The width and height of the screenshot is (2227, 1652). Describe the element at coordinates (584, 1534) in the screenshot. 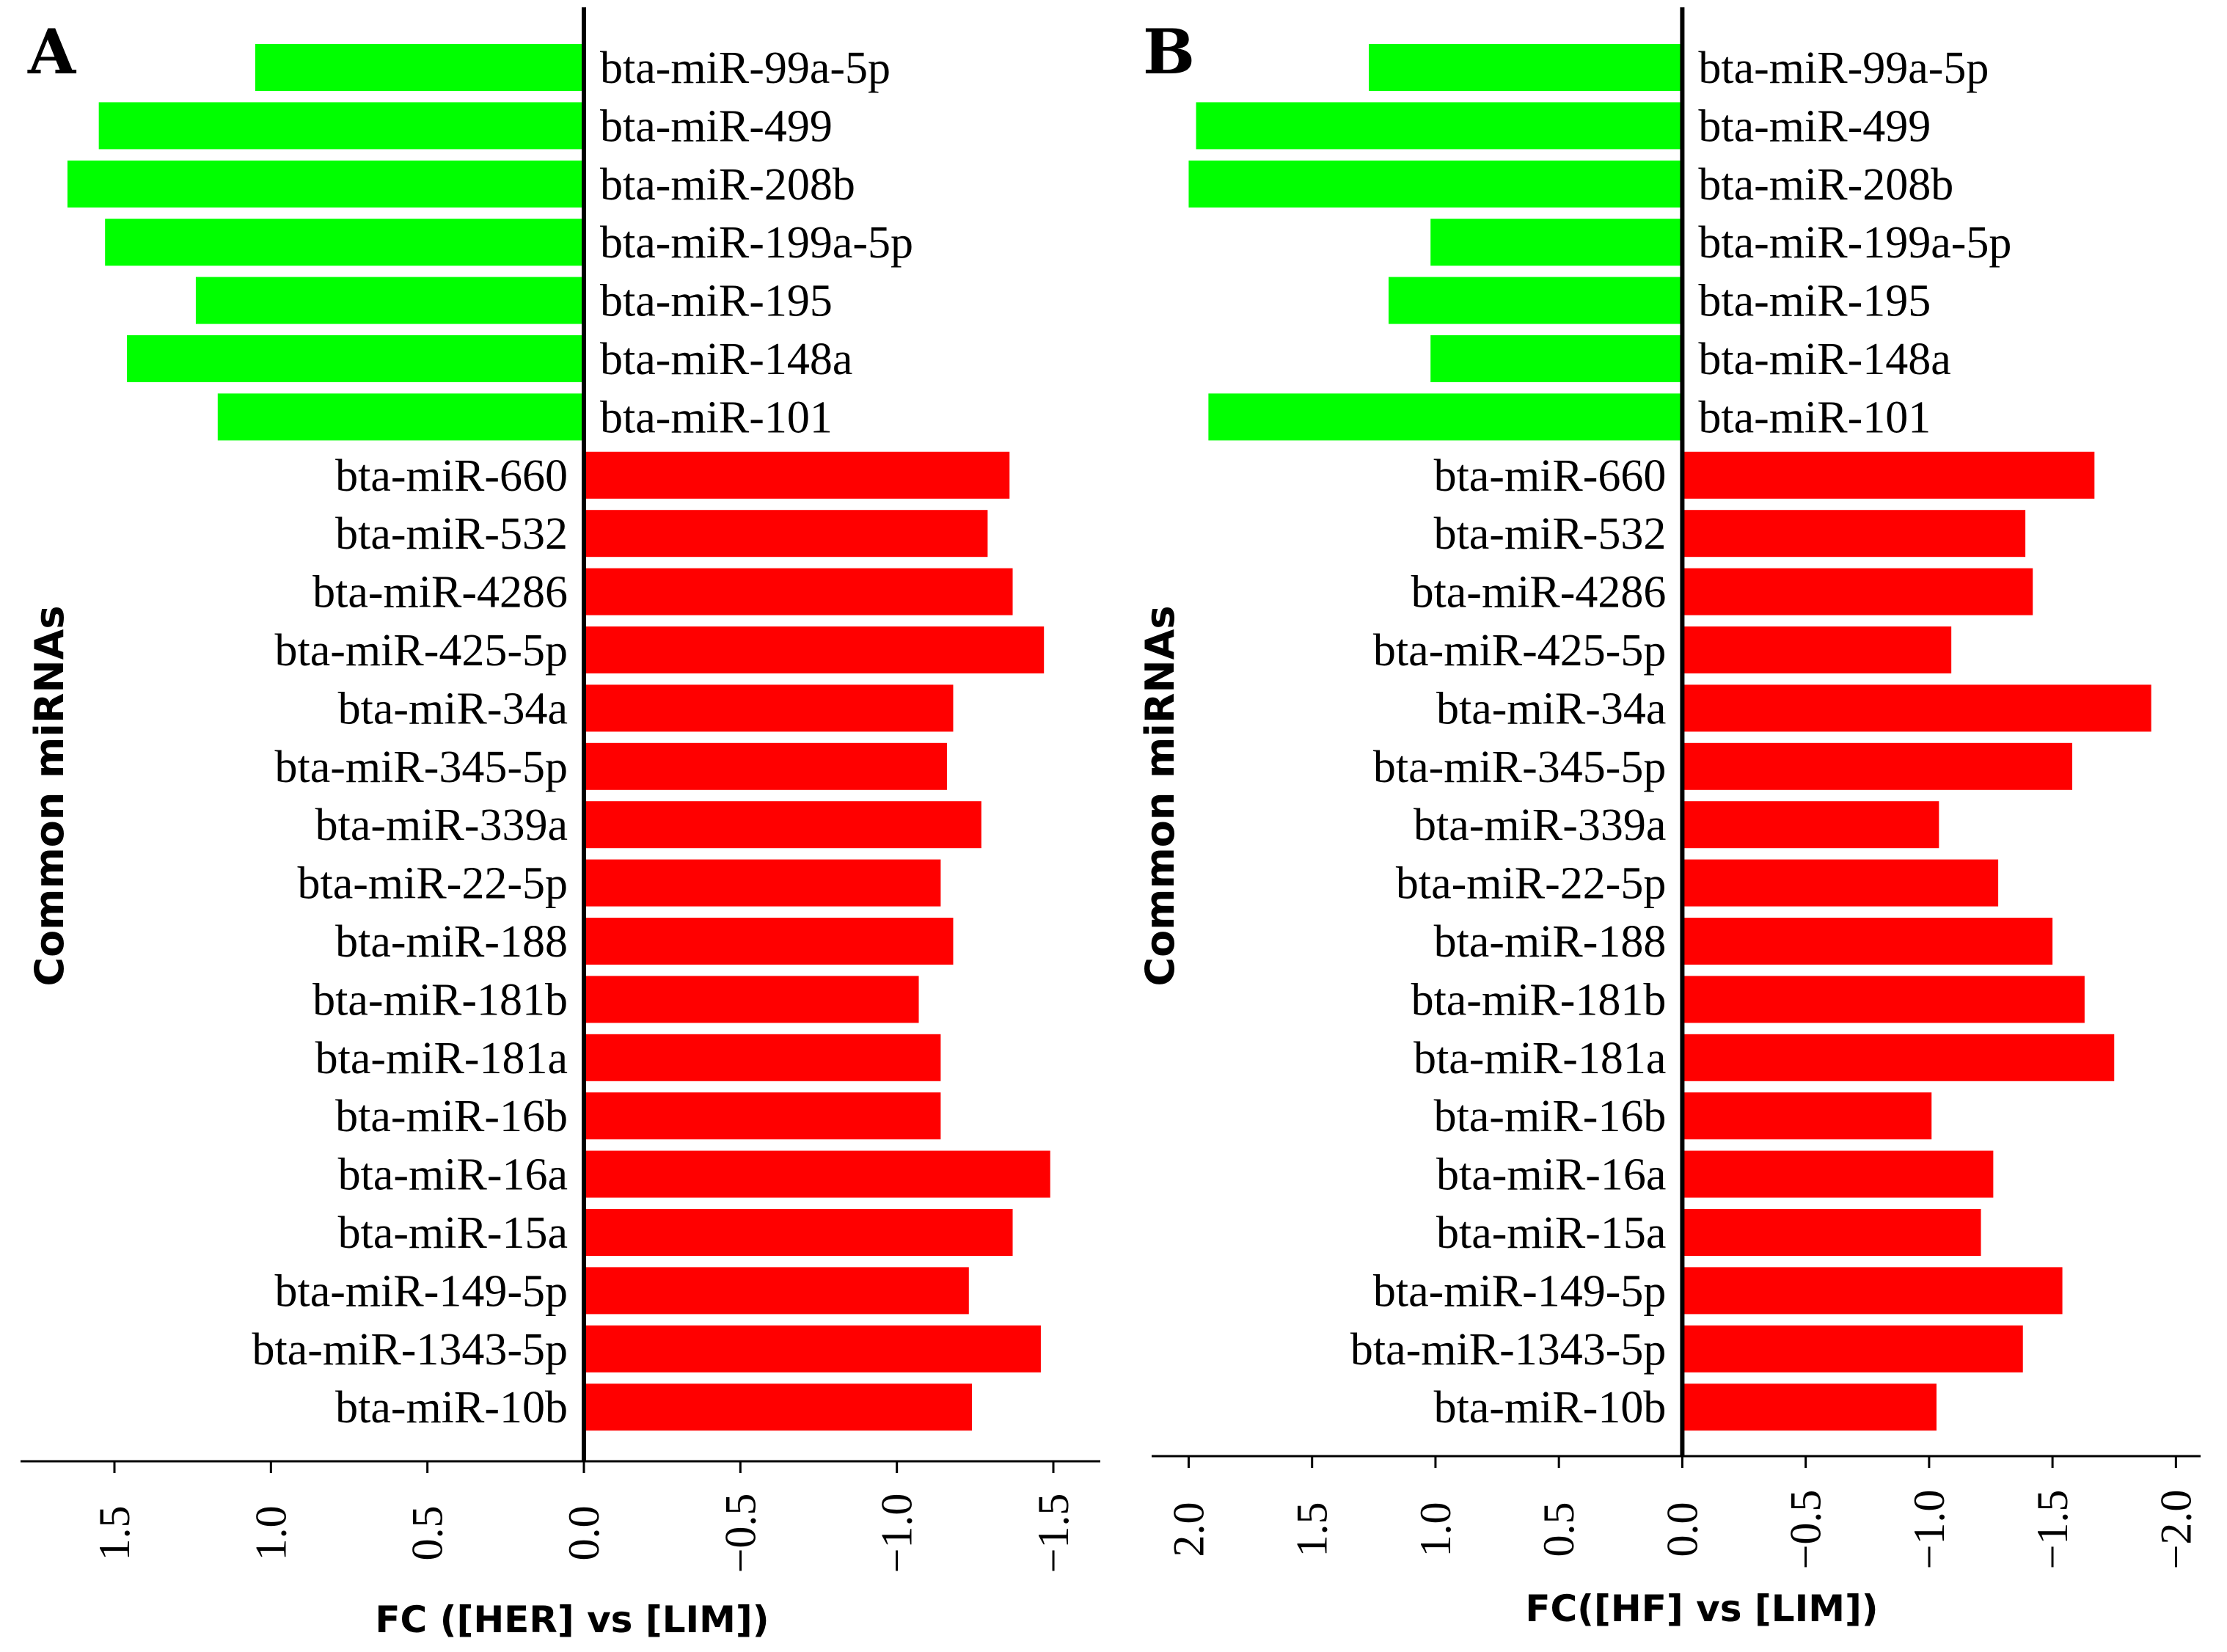

I see `panel-a-x-tick-label-3: 0.0` at that location.